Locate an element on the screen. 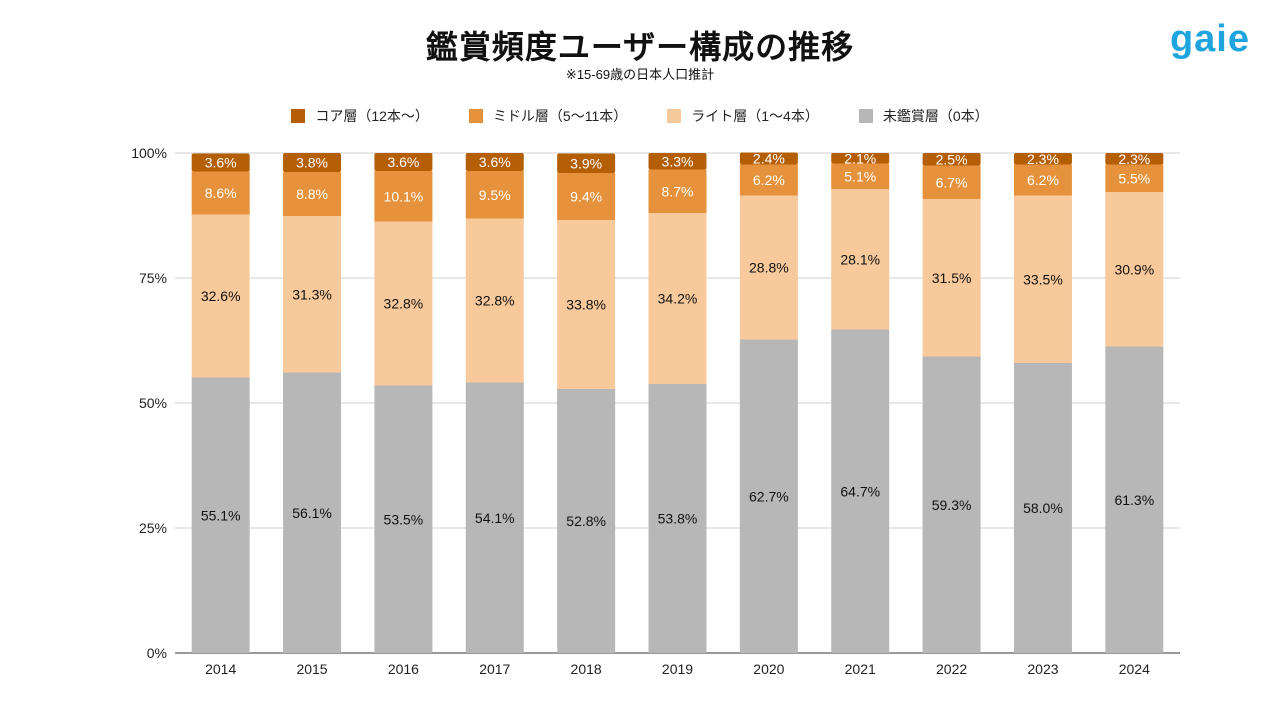 The height and width of the screenshot is (720, 1280). data-label: 61.3% is located at coordinates (1134, 500).